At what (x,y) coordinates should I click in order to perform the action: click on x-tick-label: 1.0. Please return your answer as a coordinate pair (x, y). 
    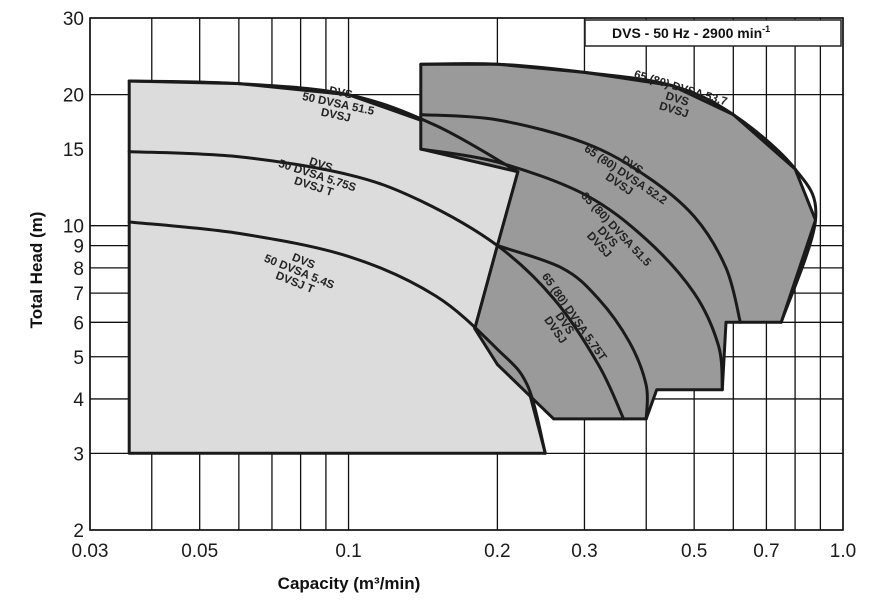
    Looking at the image, I should click on (843, 551).